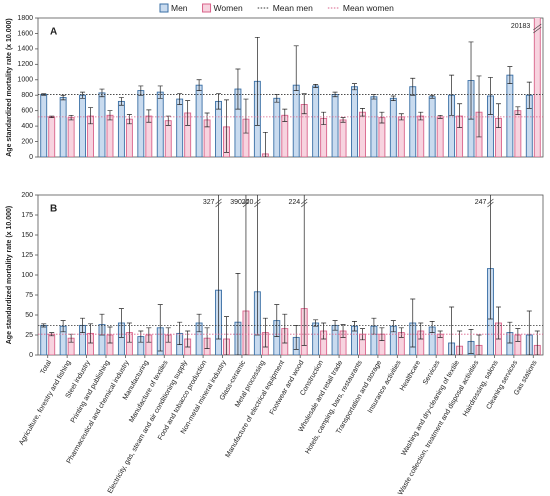 The height and width of the screenshot is (496, 550). Describe the element at coordinates (27, 255) in the screenshot. I see `y-tick-label: 125` at that location.